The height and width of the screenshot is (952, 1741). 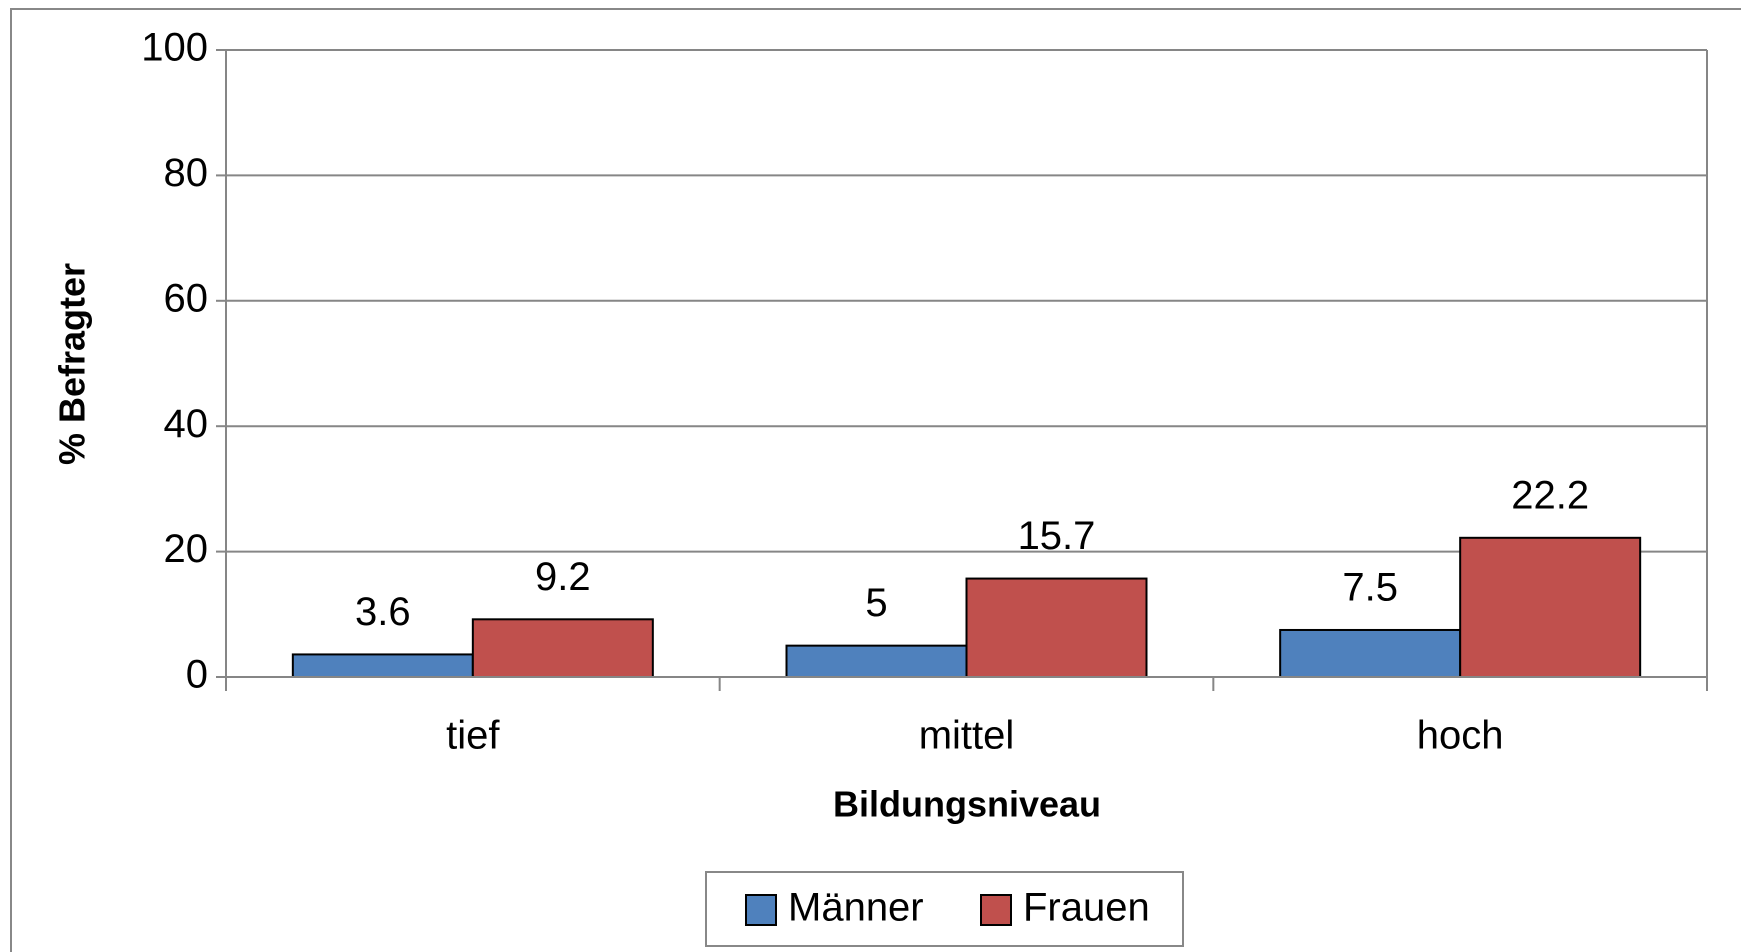 What do you see at coordinates (1460, 736) in the screenshot?
I see `x-tick-label: hoch` at bounding box center [1460, 736].